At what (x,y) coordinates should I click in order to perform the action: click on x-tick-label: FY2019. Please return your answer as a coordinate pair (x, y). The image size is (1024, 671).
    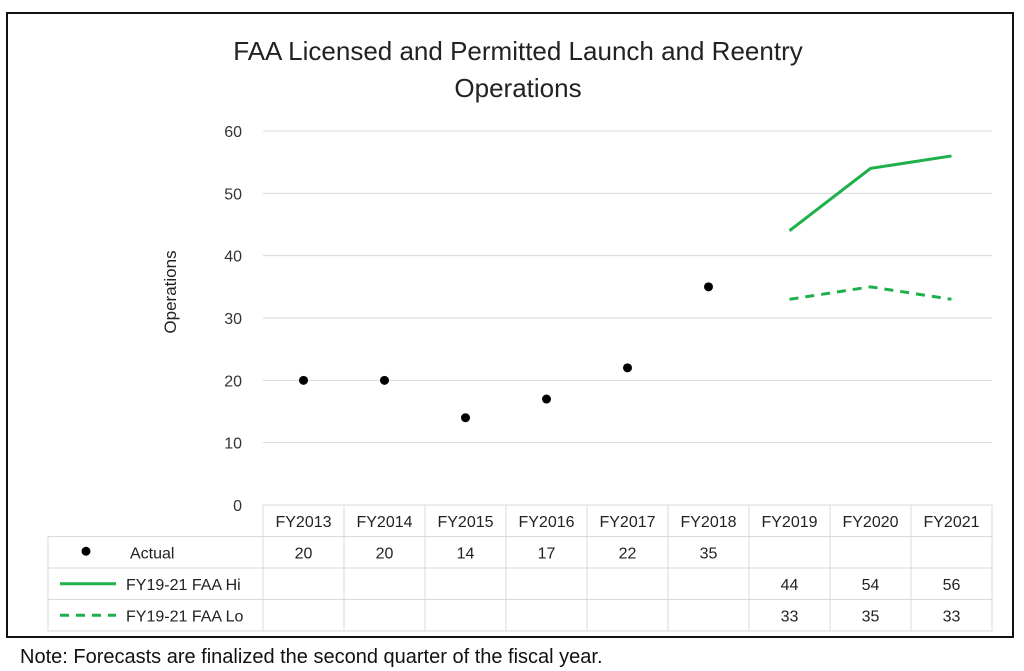
    Looking at the image, I should click on (789, 522).